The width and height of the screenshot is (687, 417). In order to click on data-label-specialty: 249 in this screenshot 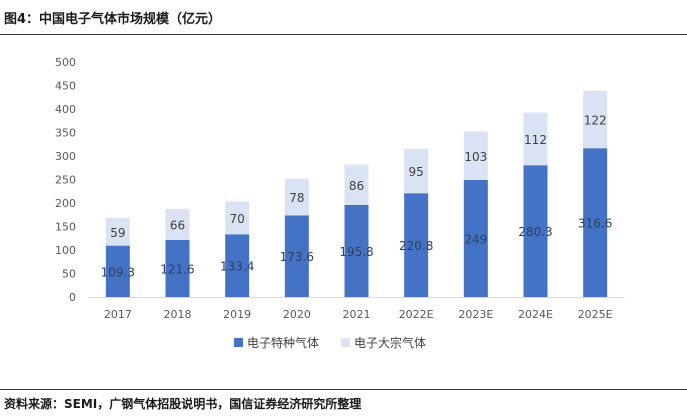, I will do `click(475, 239)`.